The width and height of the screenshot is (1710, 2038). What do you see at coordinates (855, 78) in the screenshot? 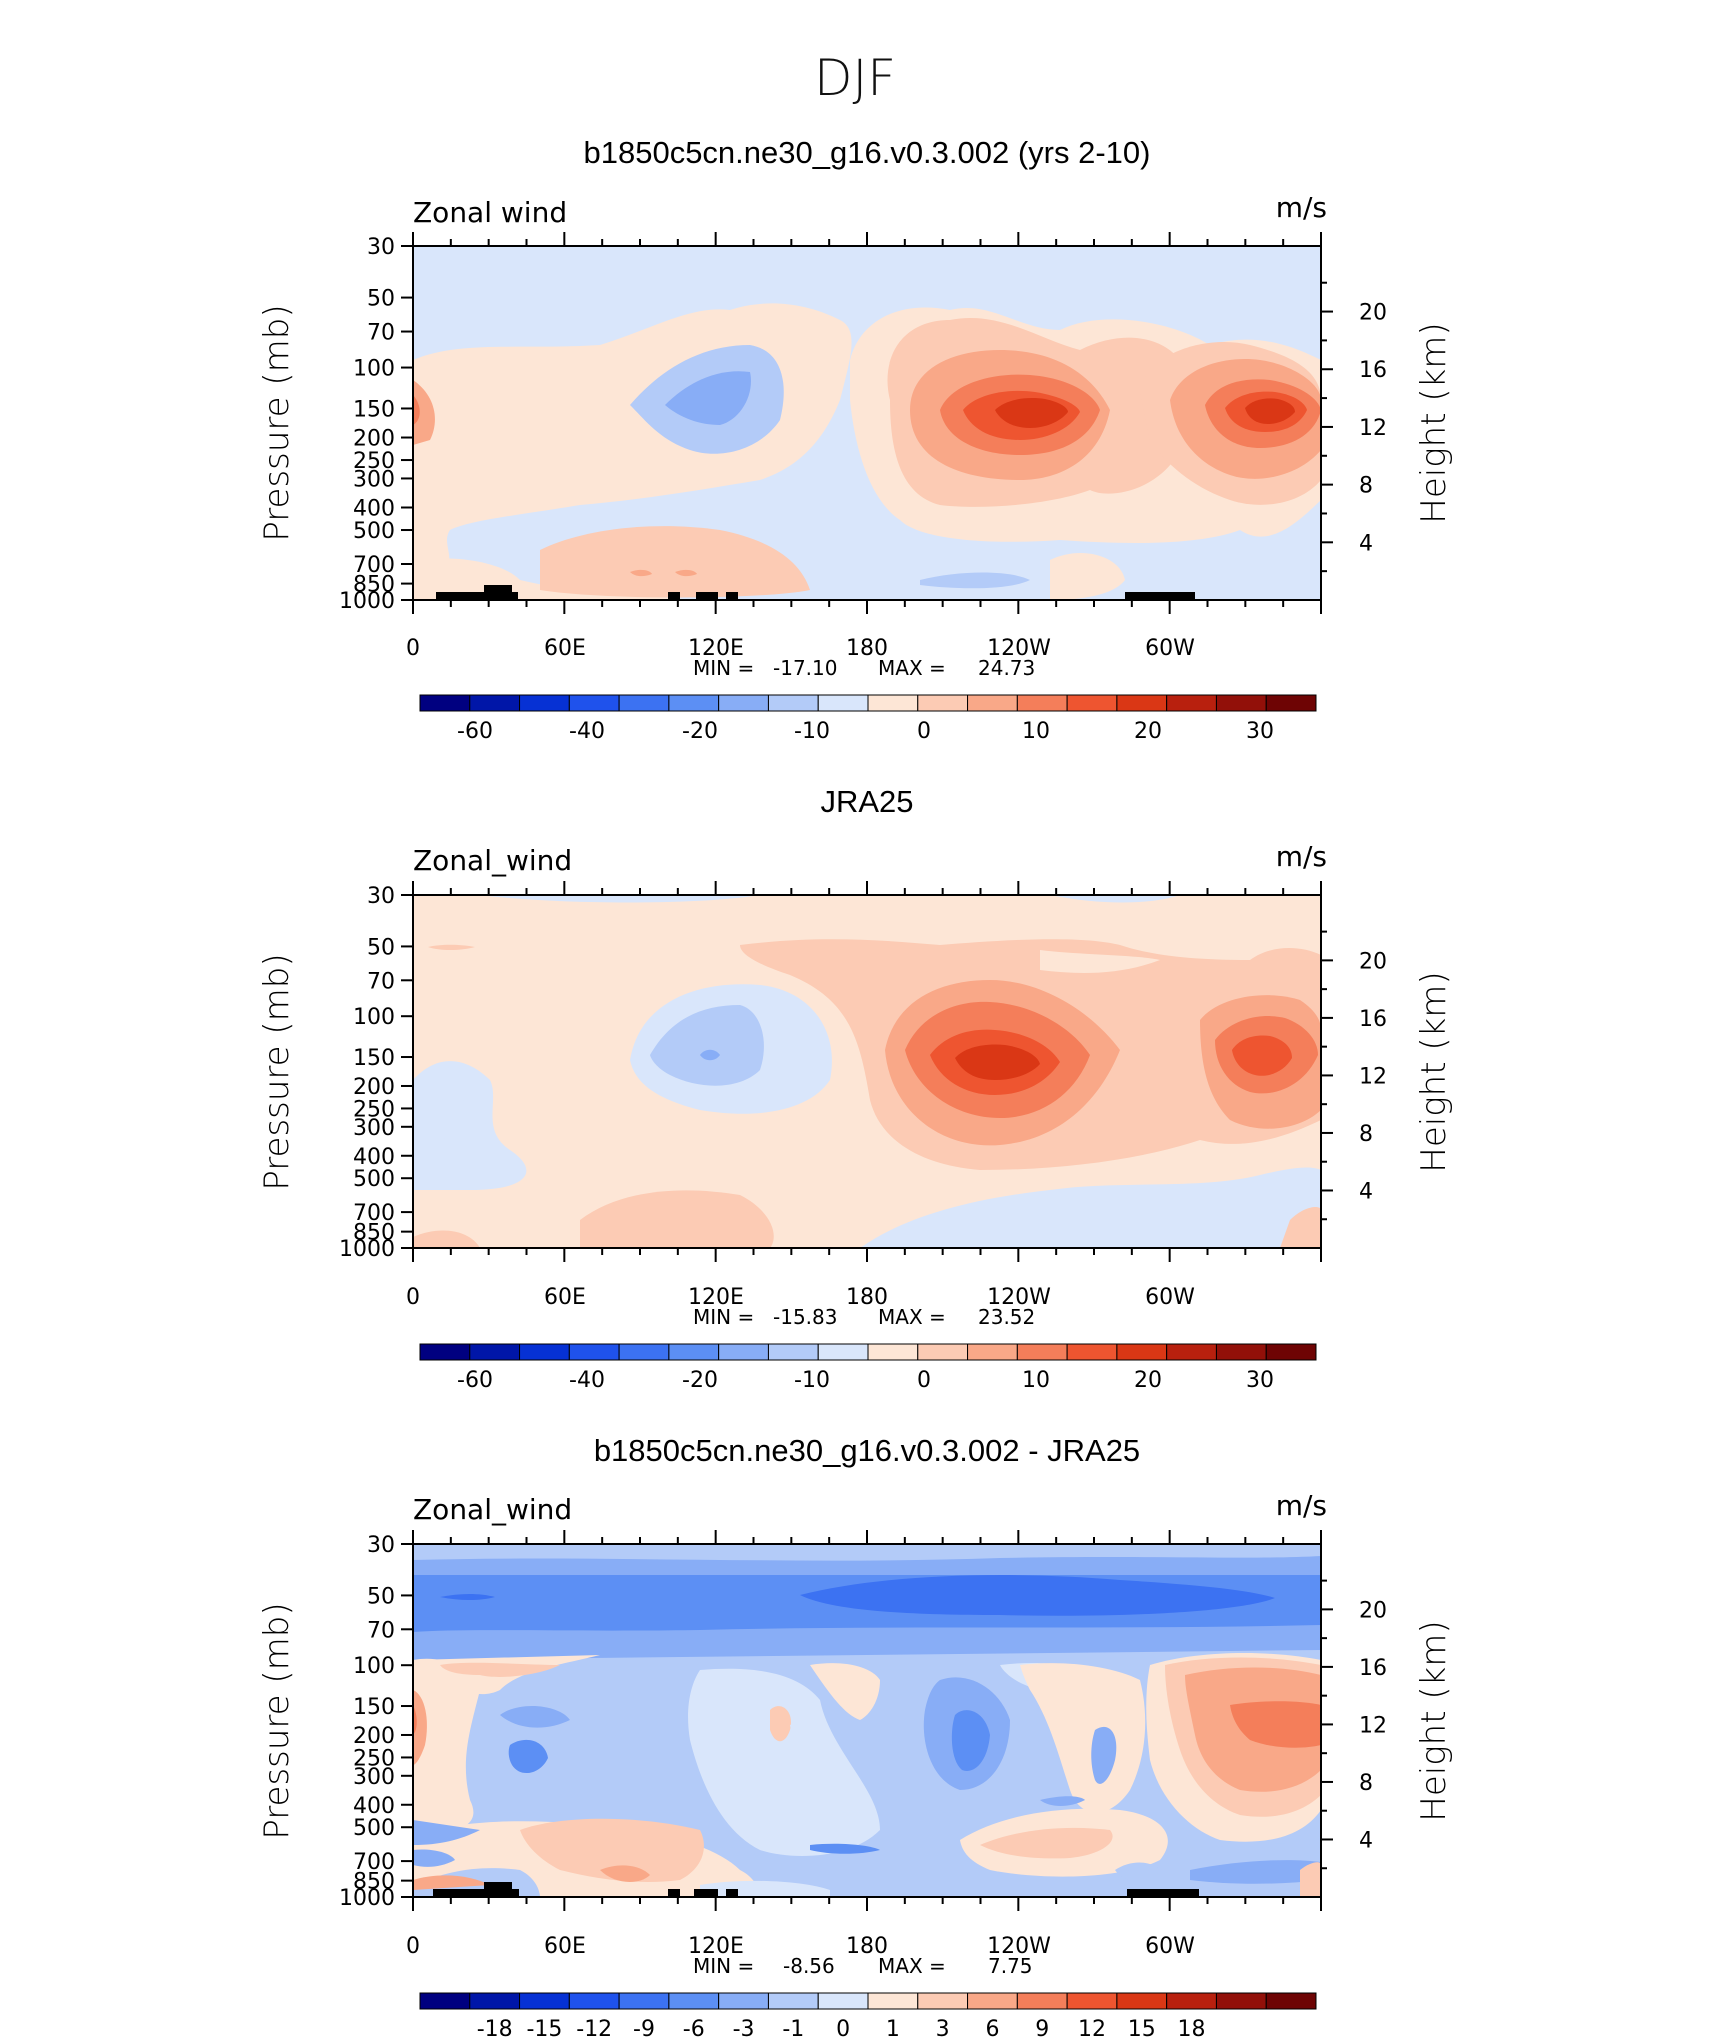
I see `page-title: DJF` at bounding box center [855, 78].